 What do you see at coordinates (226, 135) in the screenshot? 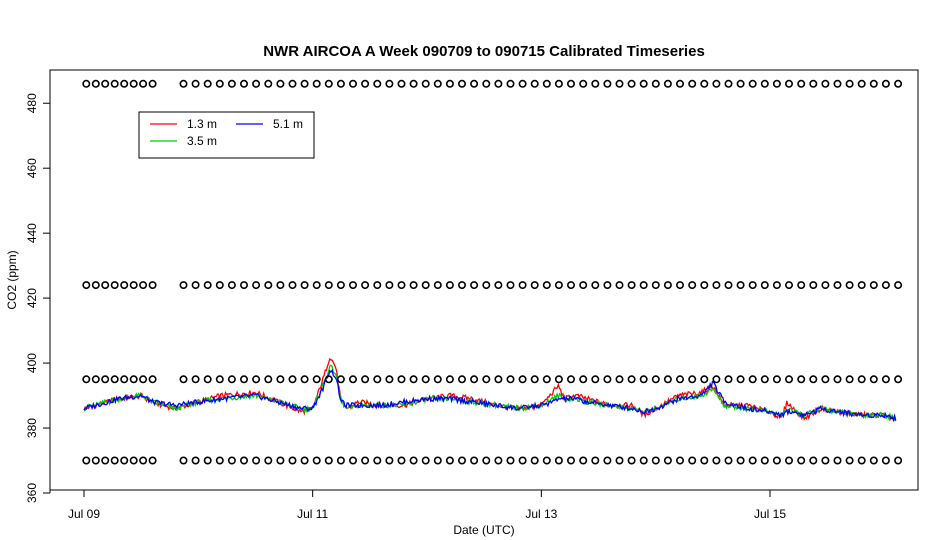
I see `legend: 1.3 m 3.5 m 5.1 m` at bounding box center [226, 135].